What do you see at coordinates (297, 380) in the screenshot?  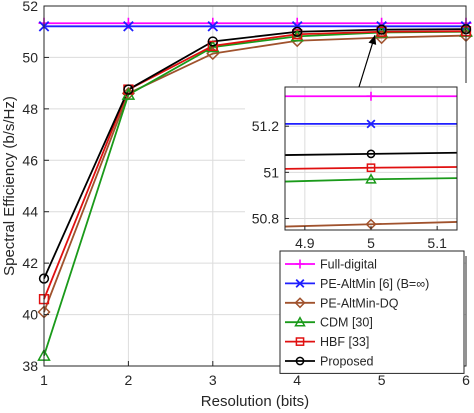 I see `x-tick-label: 4` at bounding box center [297, 380].